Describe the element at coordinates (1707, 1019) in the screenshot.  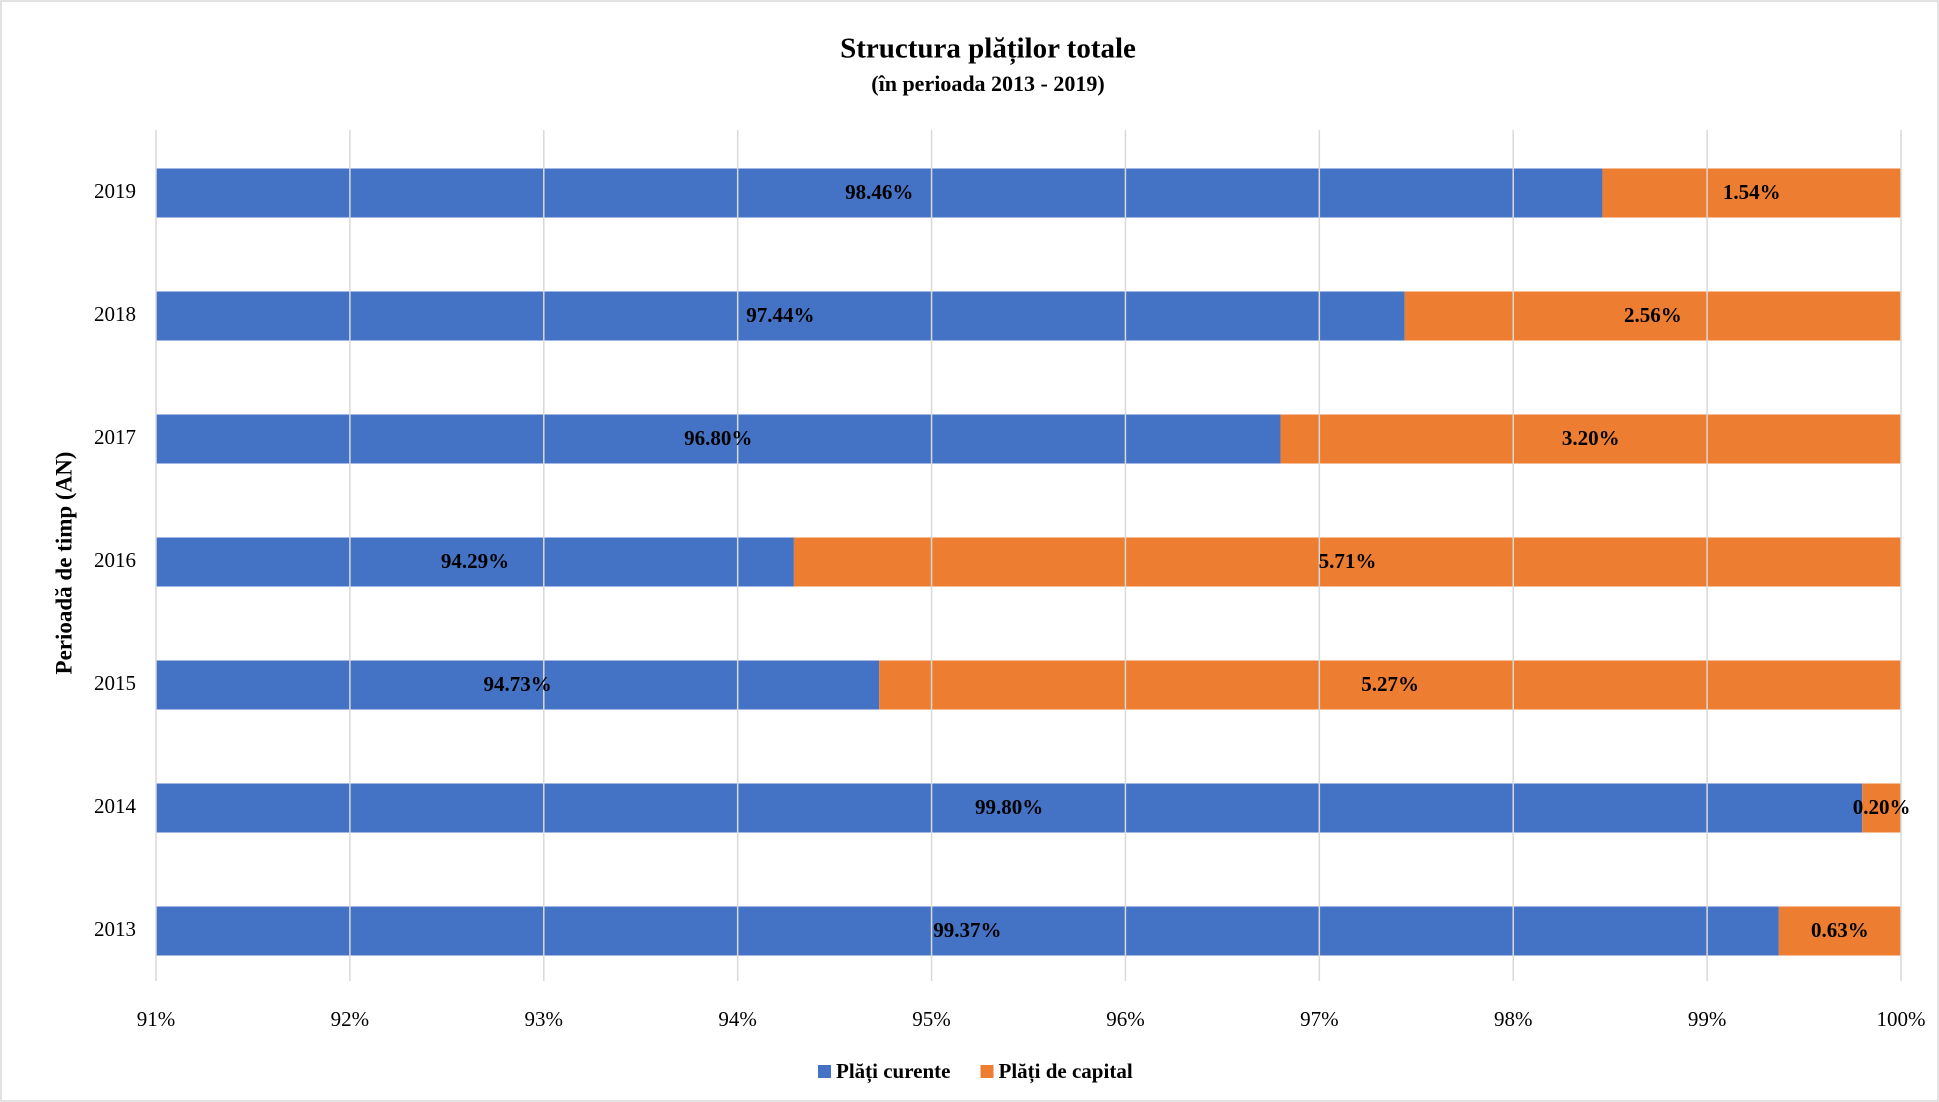
I see `x-tick-label: 99%` at that location.